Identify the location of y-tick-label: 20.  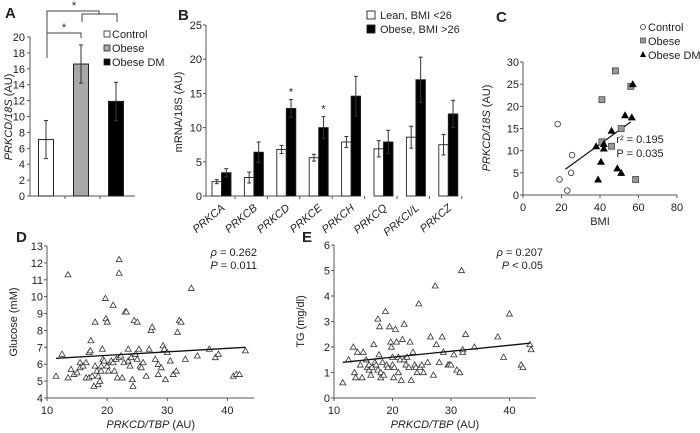
(513, 107).